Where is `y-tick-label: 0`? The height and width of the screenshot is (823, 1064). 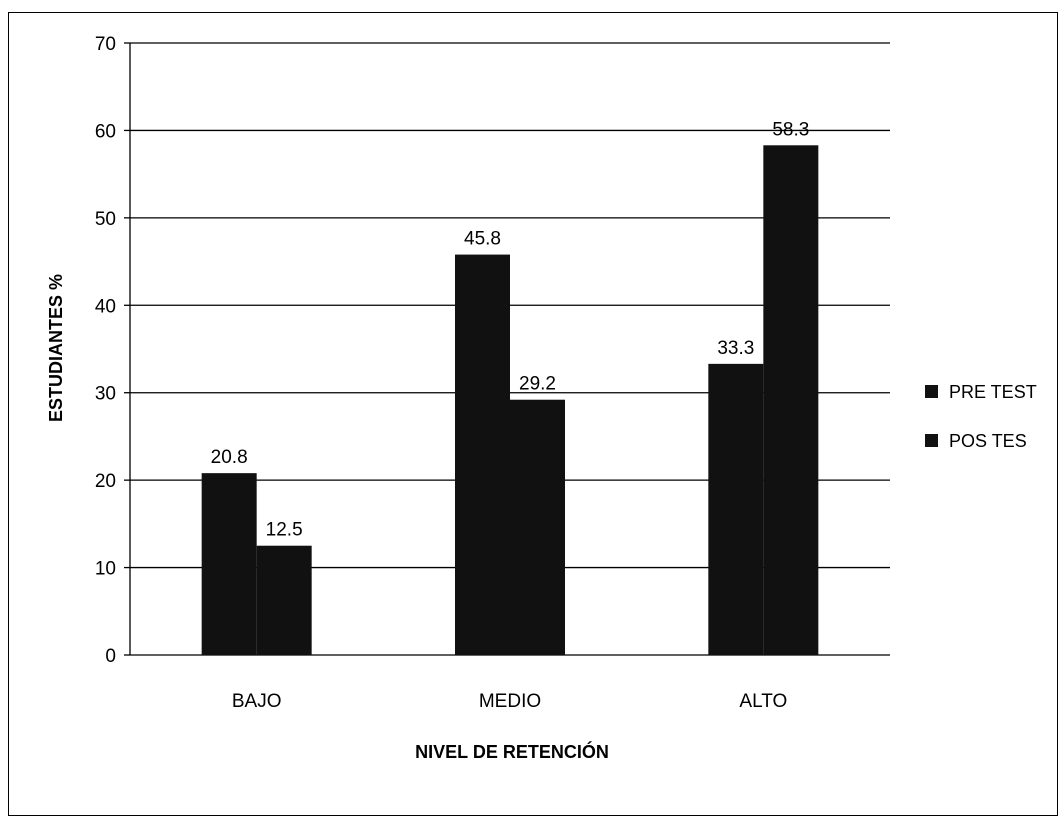 y-tick-label: 0 is located at coordinates (110, 656).